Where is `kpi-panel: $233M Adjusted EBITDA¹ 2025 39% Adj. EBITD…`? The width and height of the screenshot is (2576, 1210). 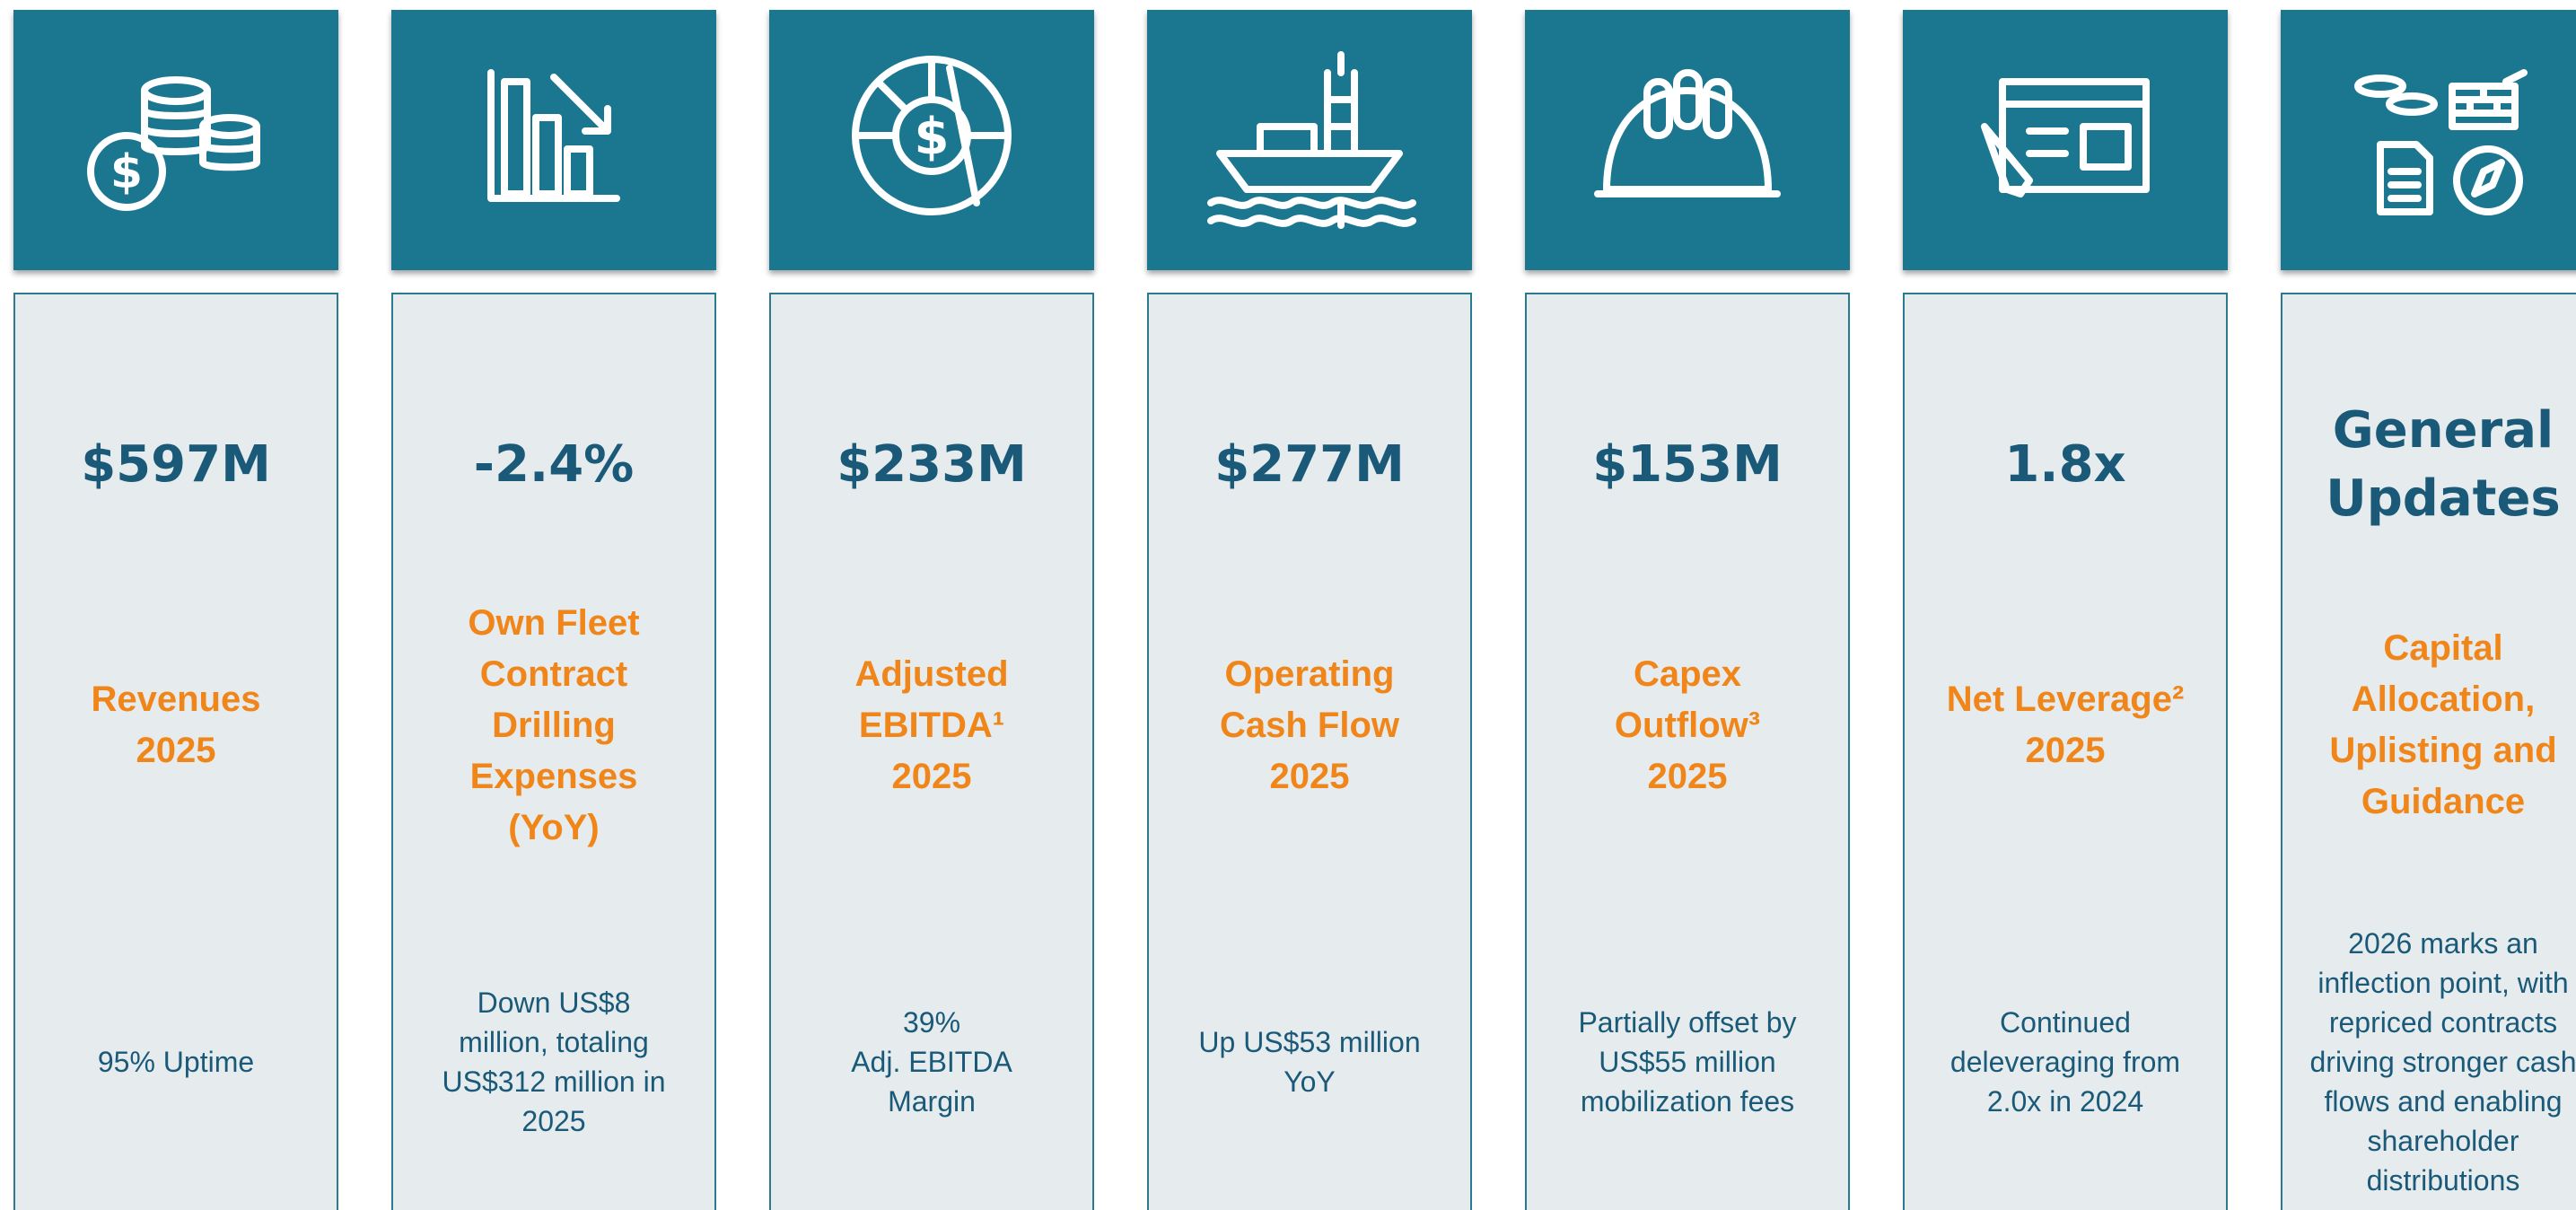
kpi-panel: $233M Adjusted EBITDA¹ 2025 39% Adj. EBITD… is located at coordinates (931, 751).